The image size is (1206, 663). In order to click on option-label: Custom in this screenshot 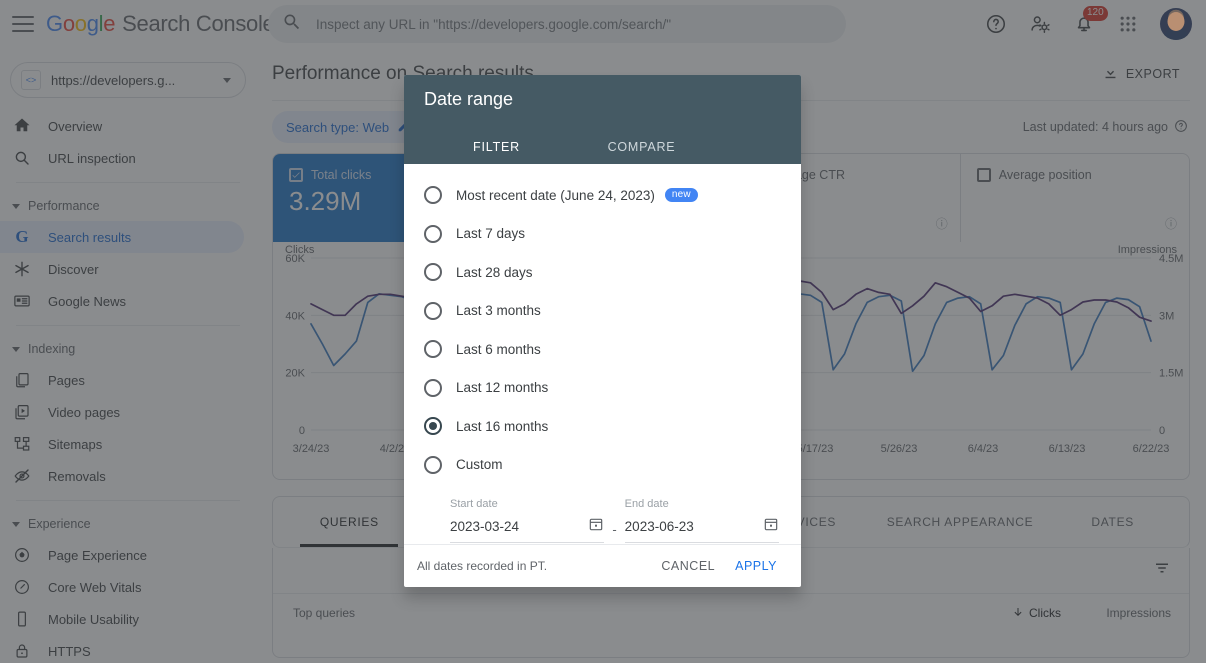, I will do `click(479, 465)`.